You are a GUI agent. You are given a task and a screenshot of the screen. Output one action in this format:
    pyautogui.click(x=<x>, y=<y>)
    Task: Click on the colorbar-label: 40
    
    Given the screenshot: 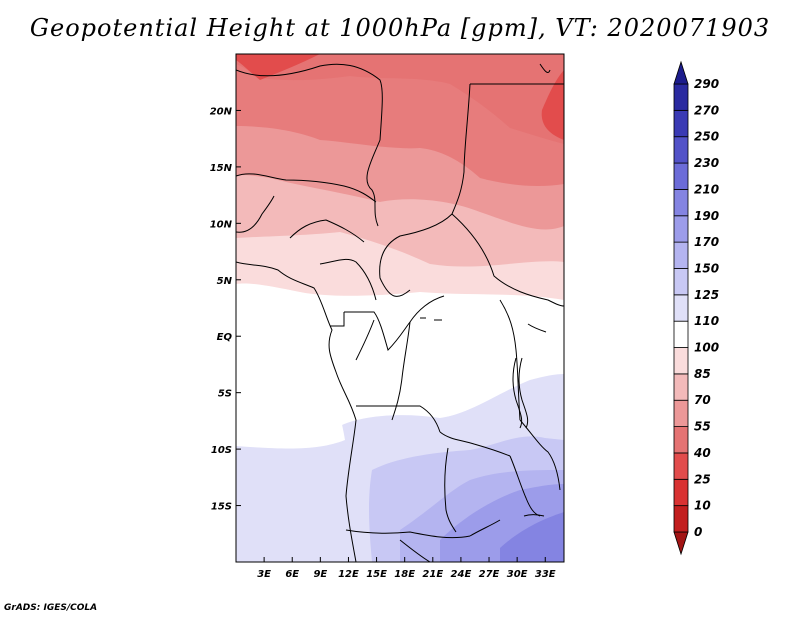 What is the action you would take?
    pyautogui.click(x=702, y=453)
    